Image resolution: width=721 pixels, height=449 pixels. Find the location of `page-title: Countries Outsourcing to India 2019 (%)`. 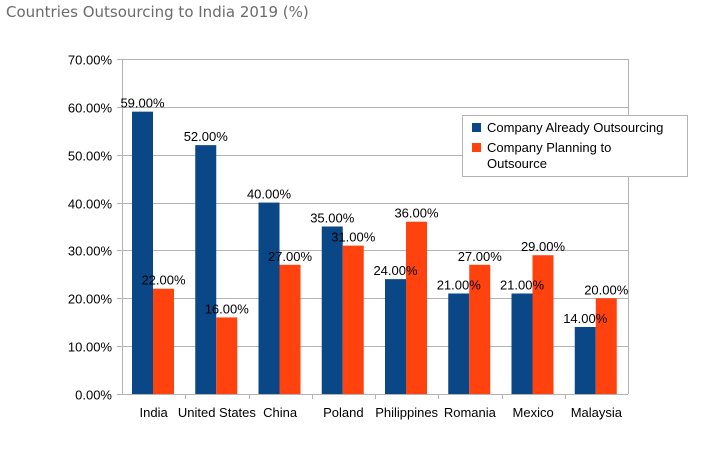

page-title: Countries Outsourcing to India 2019 (%) is located at coordinates (157, 12).